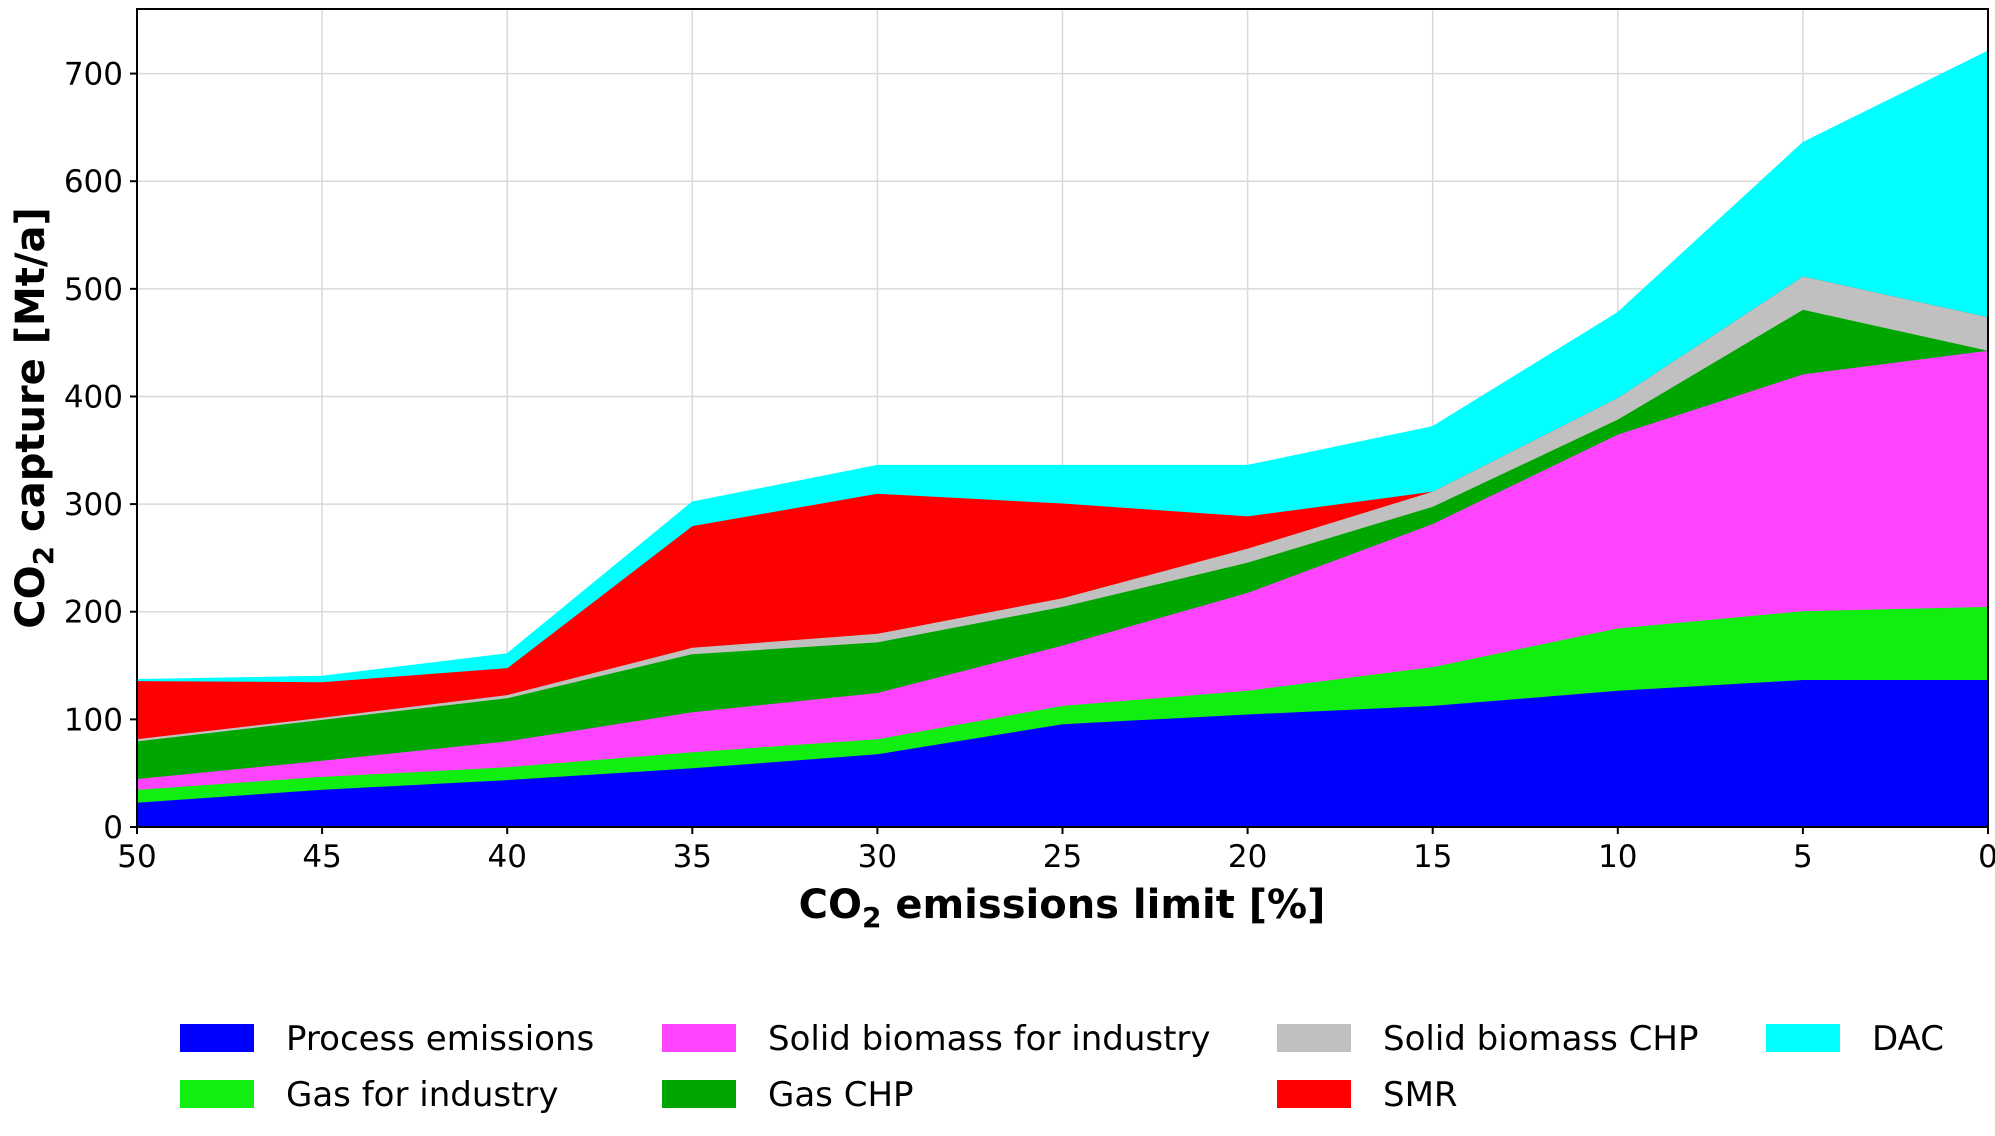  What do you see at coordinates (1986, 857) in the screenshot?
I see `x-tick-label: 0` at bounding box center [1986, 857].